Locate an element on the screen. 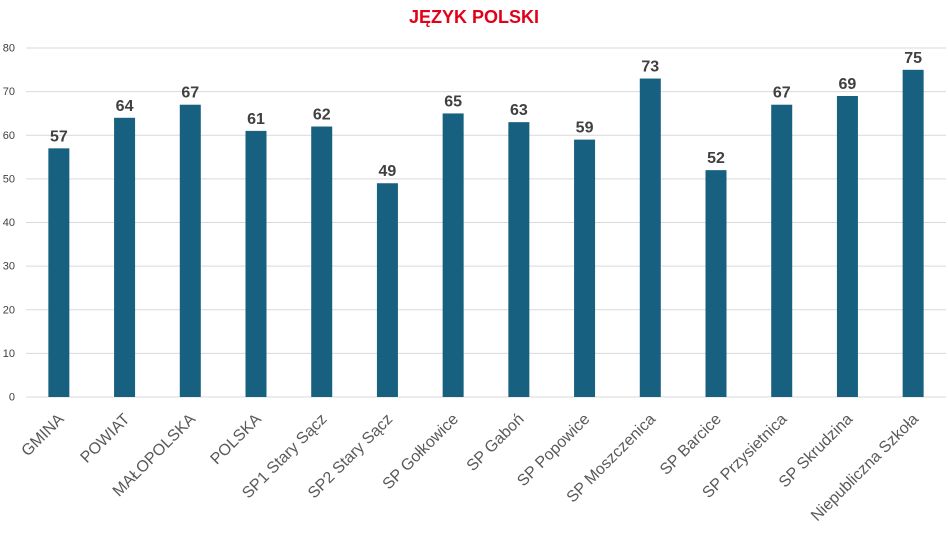 The image size is (948, 560). x-tick-label: GMINA is located at coordinates (43, 435).